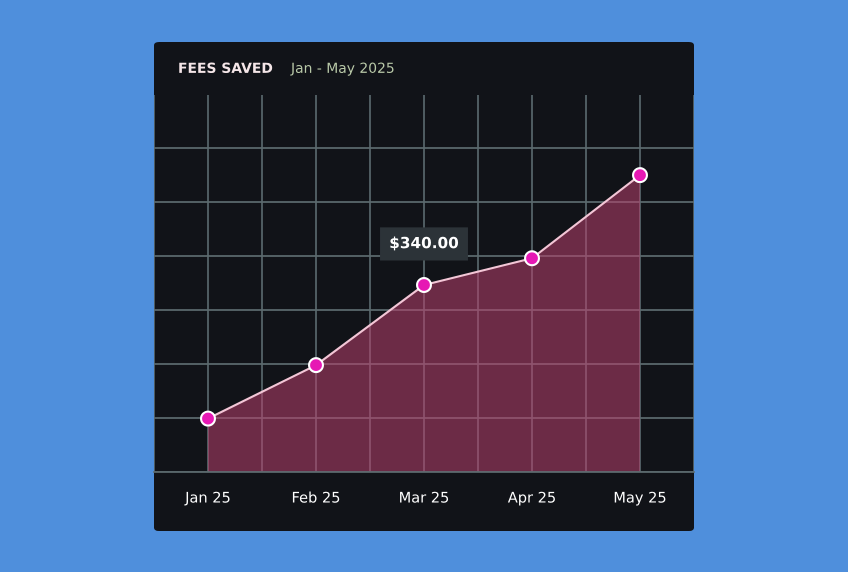 The image size is (848, 572). I want to click on chart-title: FEES SAVED, so click(225, 68).